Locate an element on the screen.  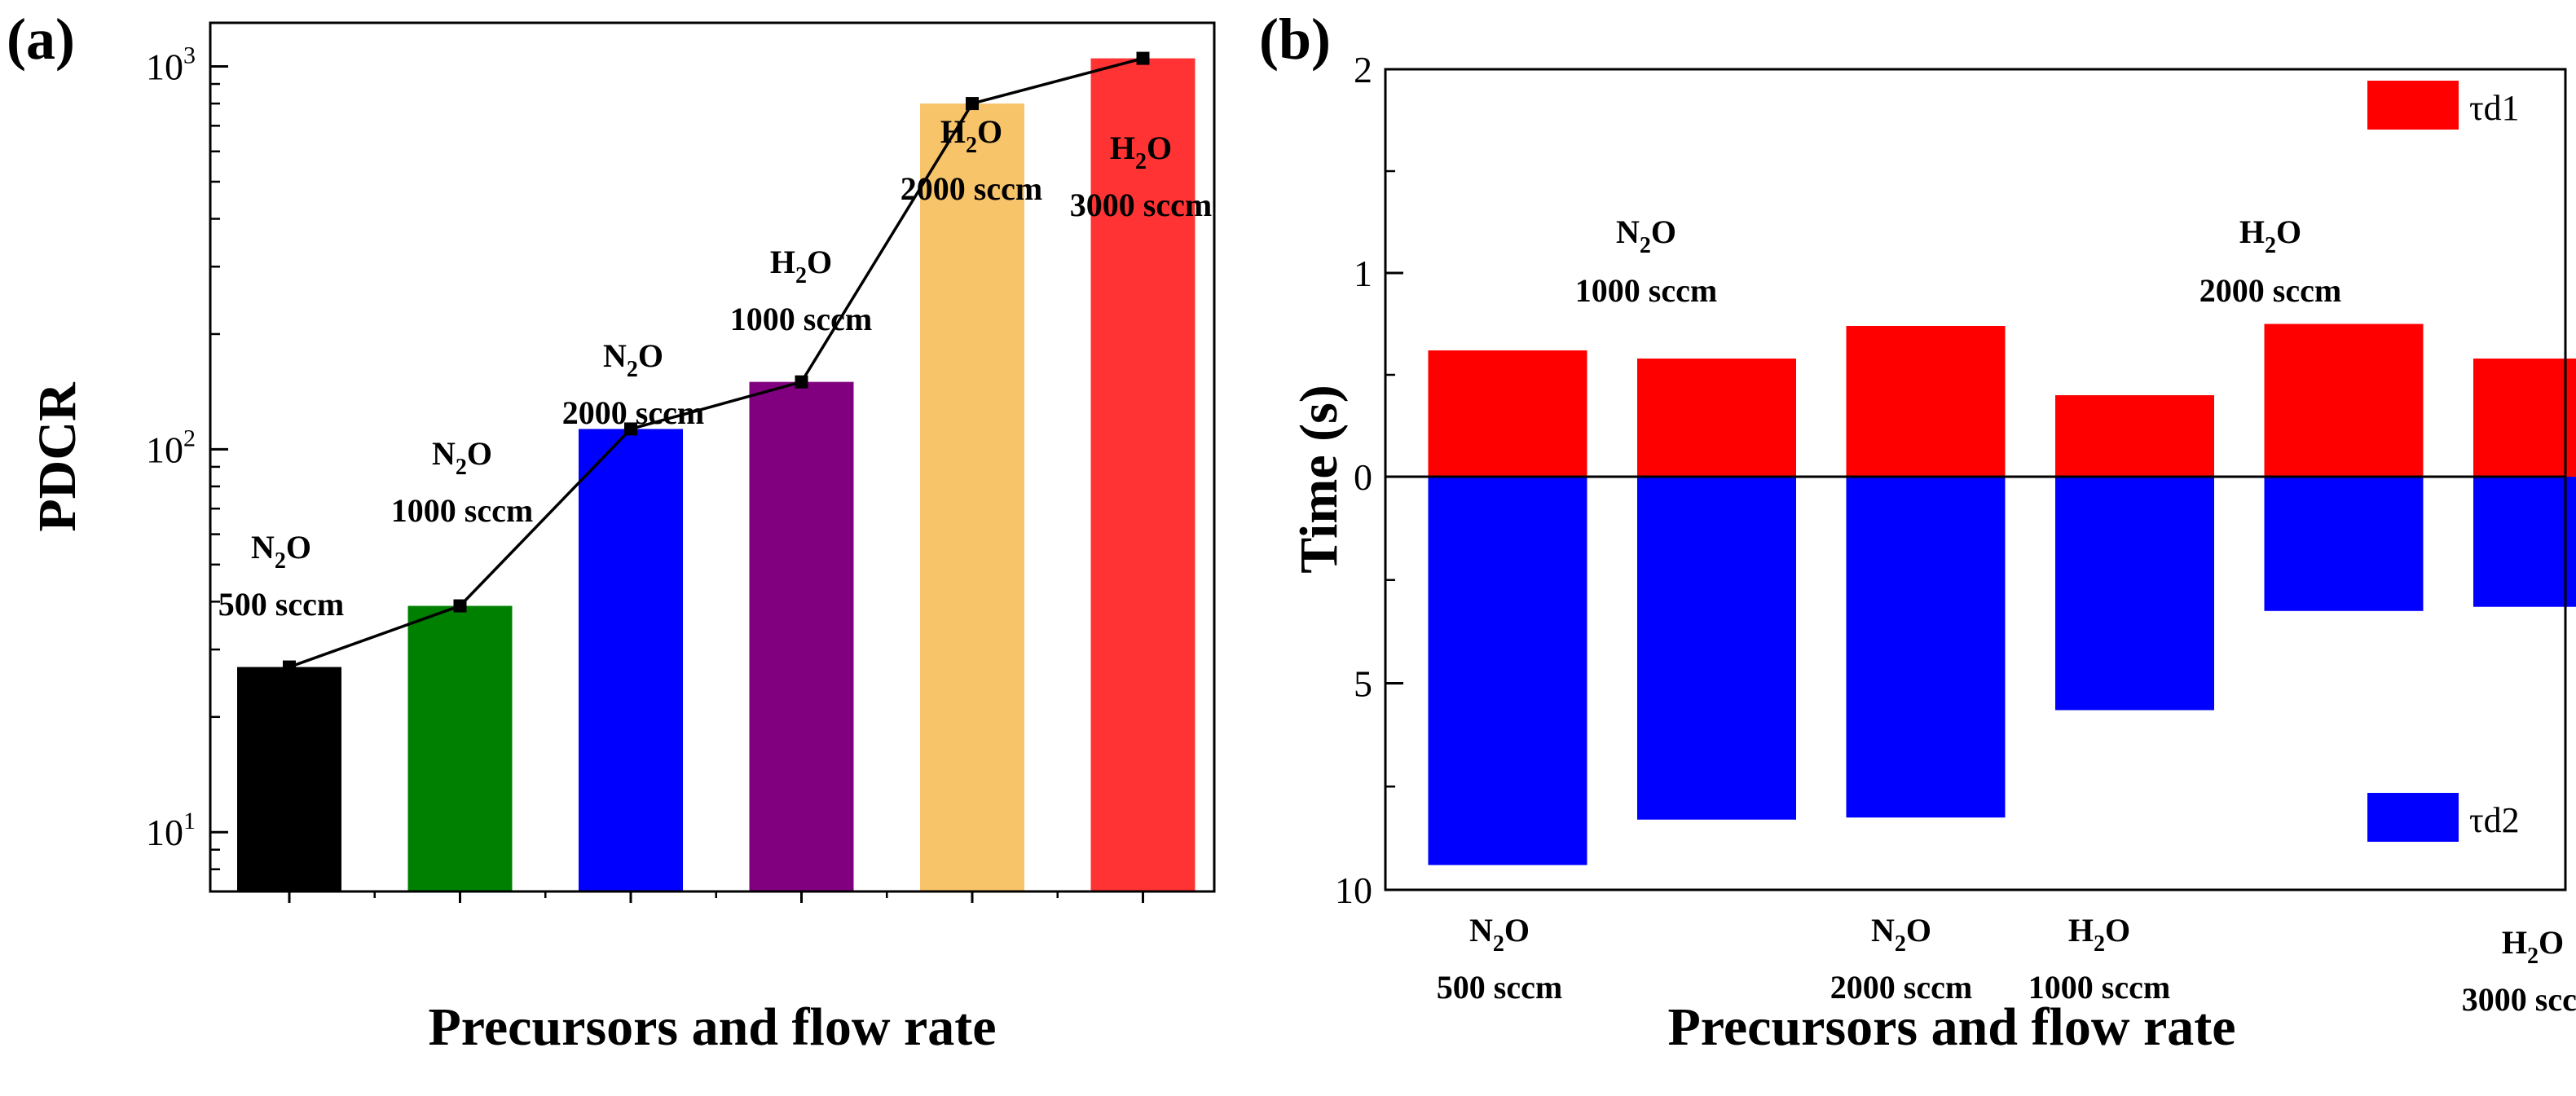
legend-swatch-tau-d2 is located at coordinates (2413, 817).